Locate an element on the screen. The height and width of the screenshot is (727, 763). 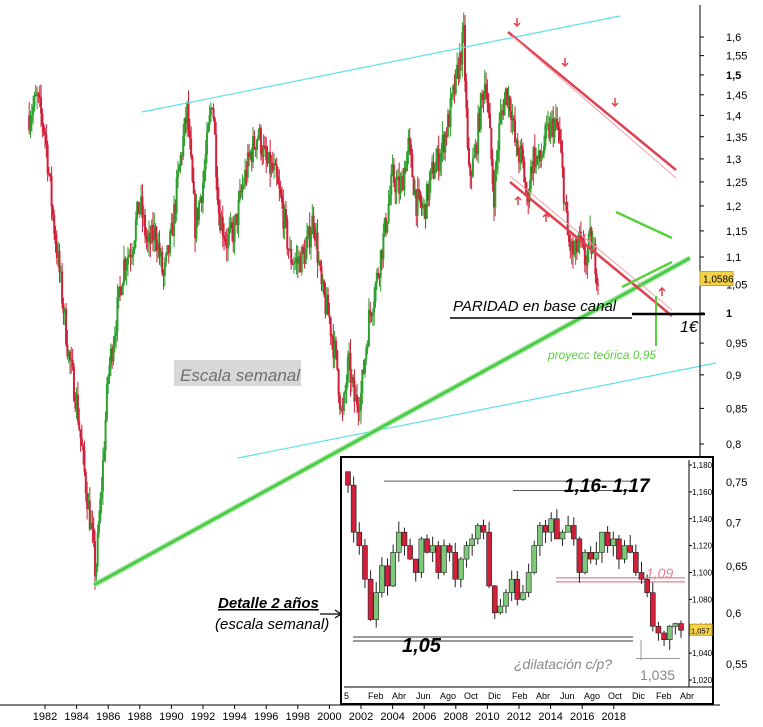
x-tick-label: 2008 is located at coordinates (456, 717).